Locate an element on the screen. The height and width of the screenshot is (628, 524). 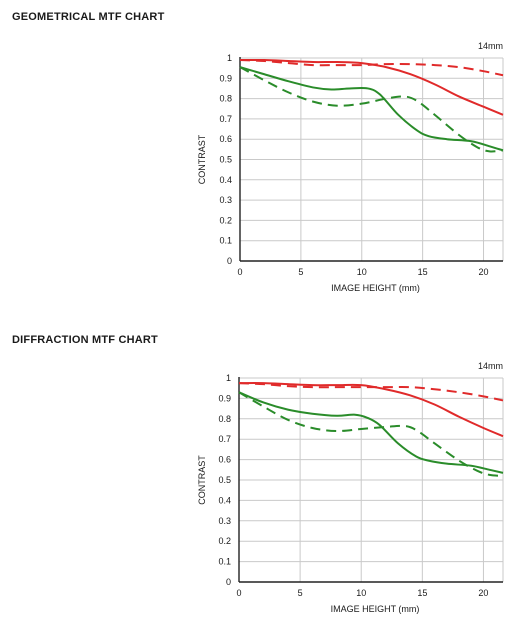
red-solid-mtf-line is located at coordinates (371, 410).